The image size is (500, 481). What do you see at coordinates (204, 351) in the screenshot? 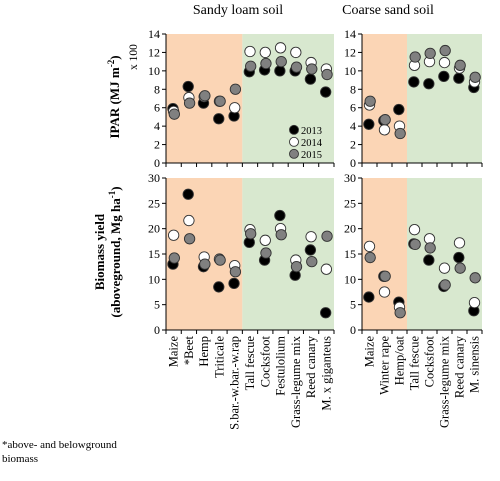
I see `category-label: Hemp` at bounding box center [204, 351].